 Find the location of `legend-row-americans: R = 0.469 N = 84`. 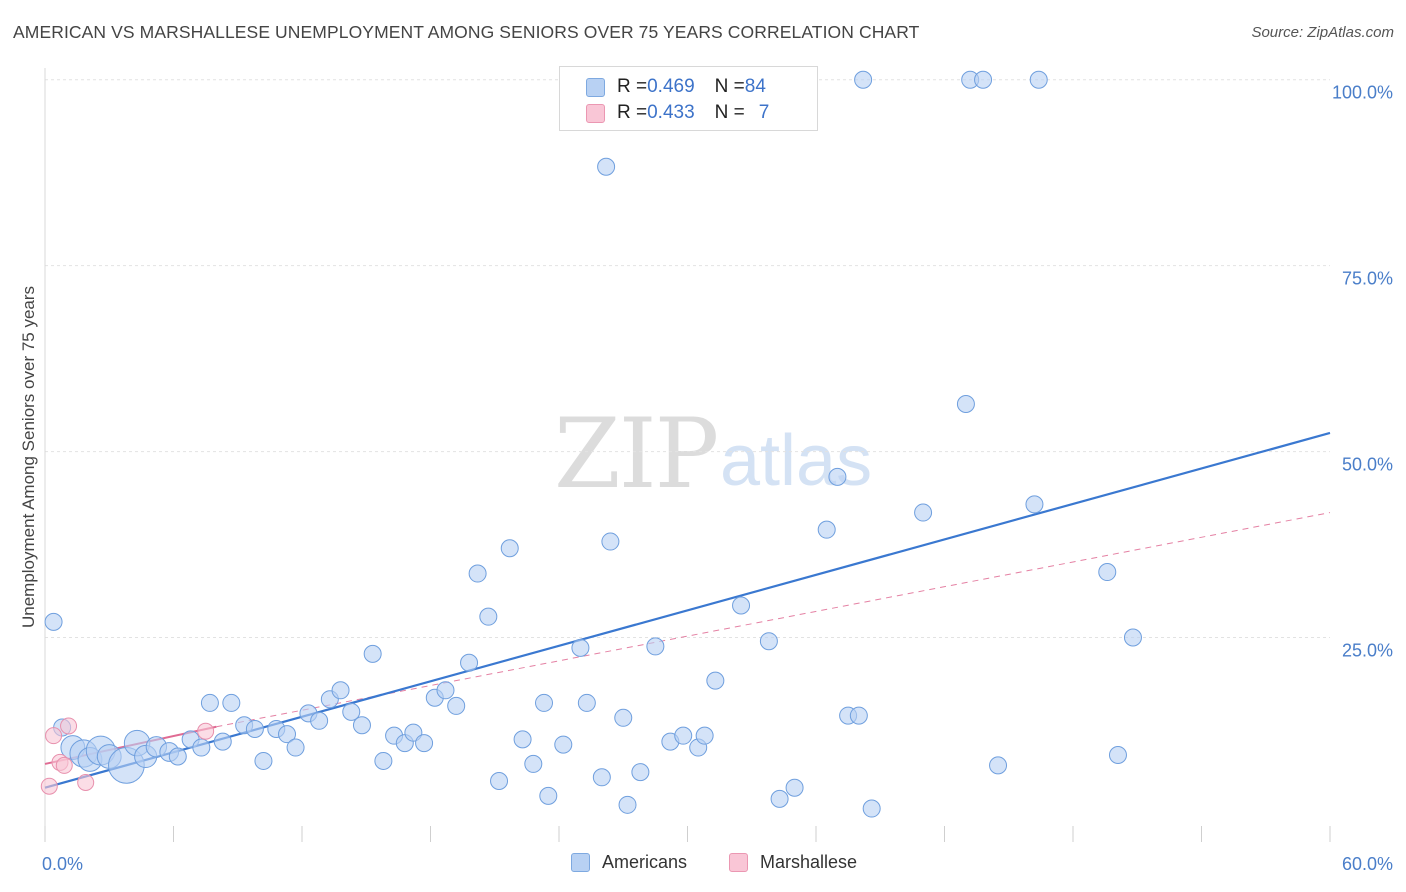

legend-row-americans: R = 0.469 N = 84 is located at coordinates (676, 87).